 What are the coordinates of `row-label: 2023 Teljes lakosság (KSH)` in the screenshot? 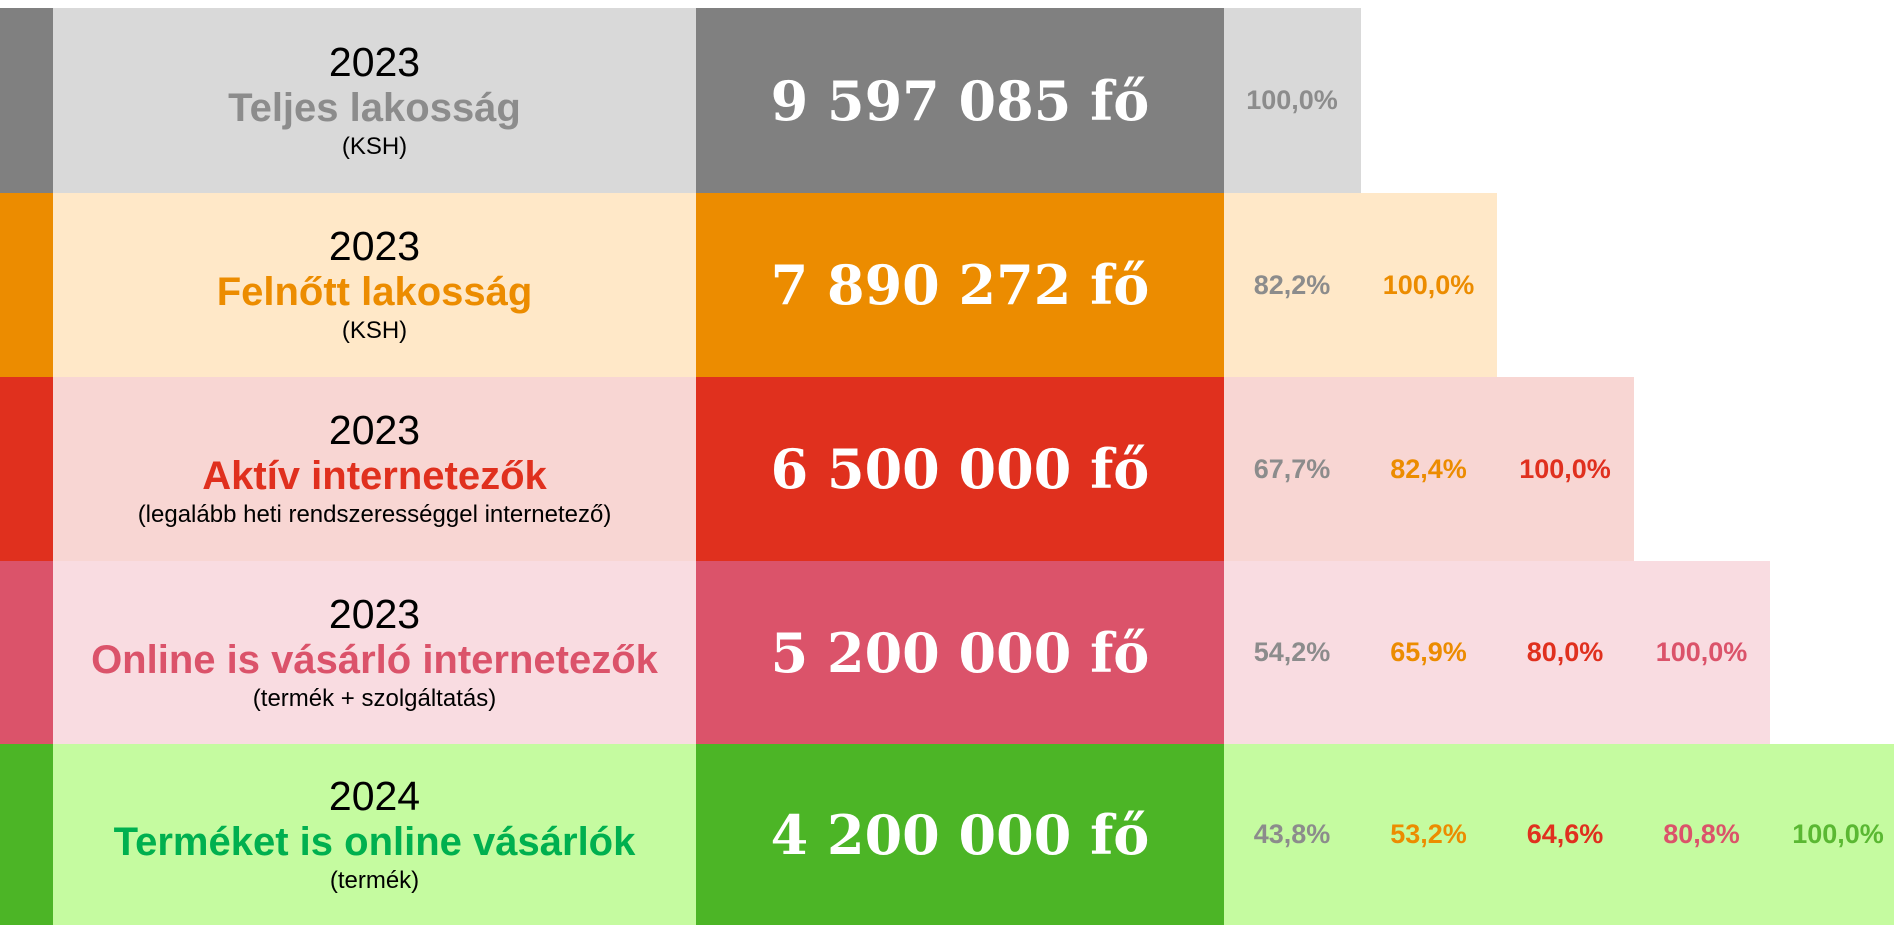 It's located at (374, 100).